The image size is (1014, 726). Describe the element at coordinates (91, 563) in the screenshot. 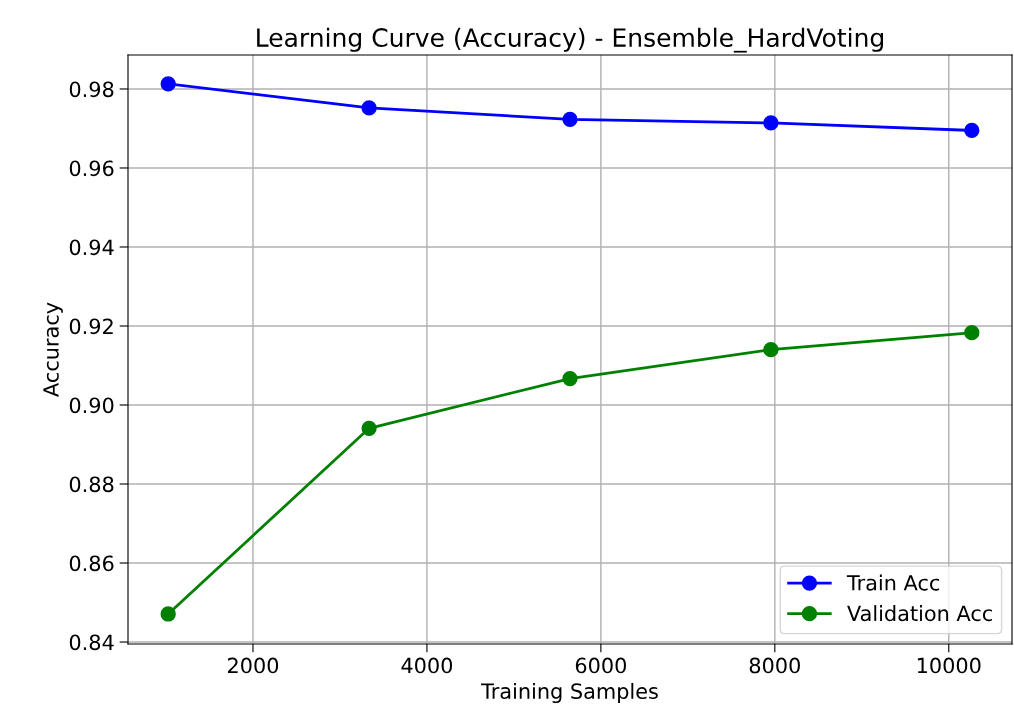

I see `y-tick-label: 0.86` at that location.